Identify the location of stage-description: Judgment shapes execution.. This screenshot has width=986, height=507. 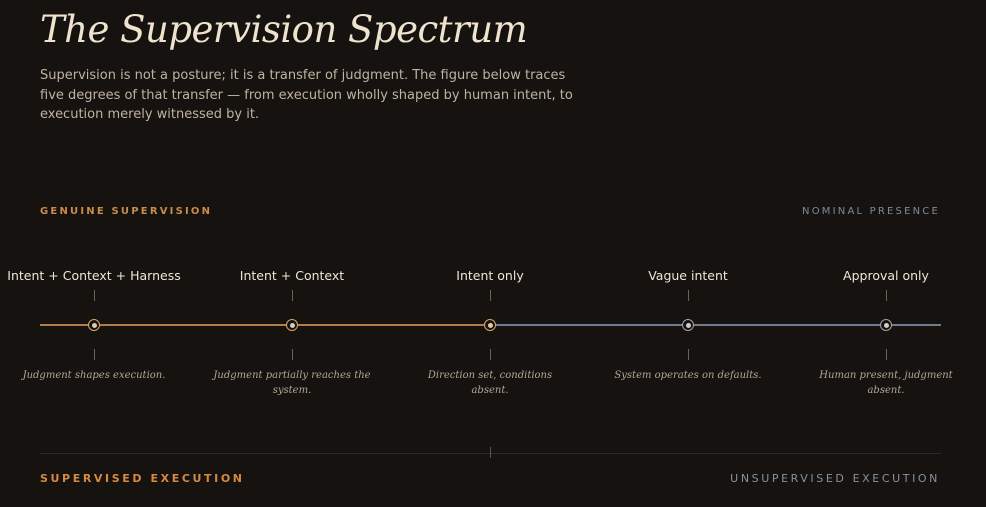
(94, 375).